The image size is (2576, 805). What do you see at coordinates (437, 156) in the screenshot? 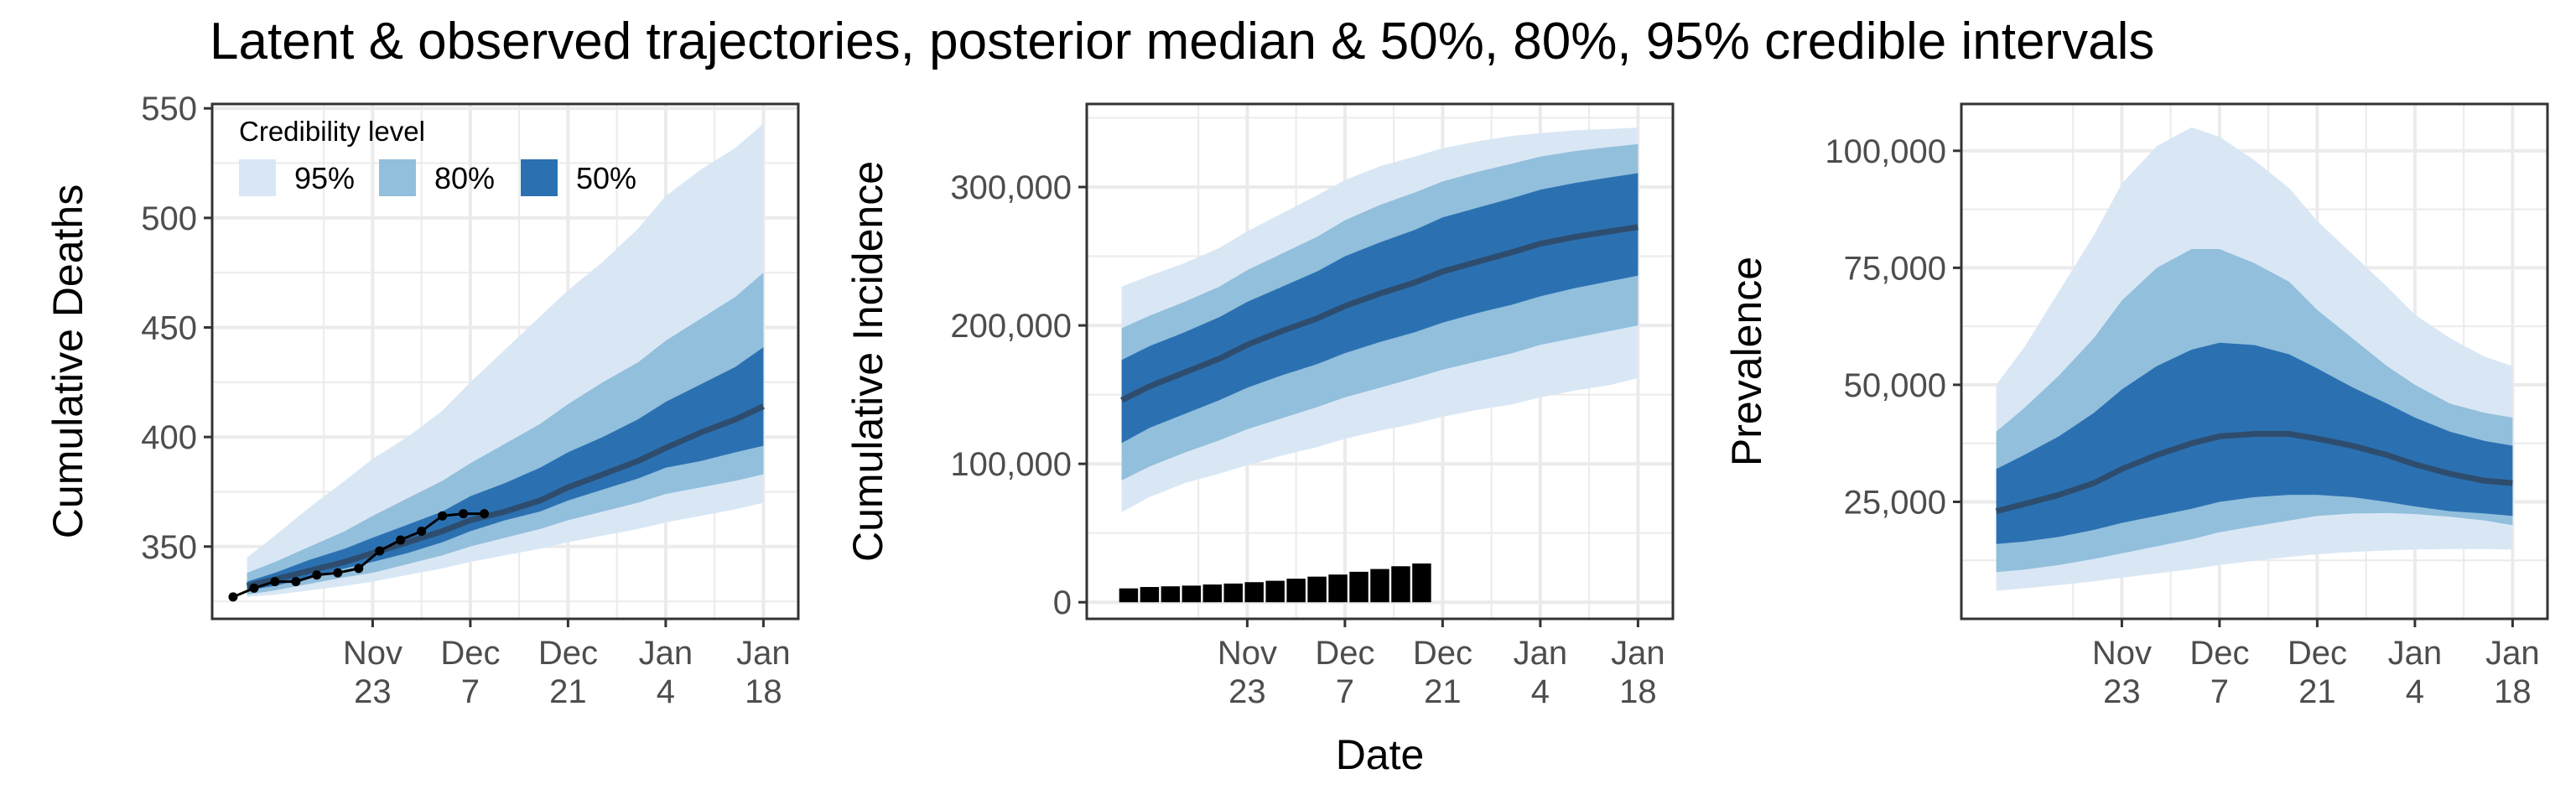
I see `legend: Credibility level 95% 80% 50%` at bounding box center [437, 156].